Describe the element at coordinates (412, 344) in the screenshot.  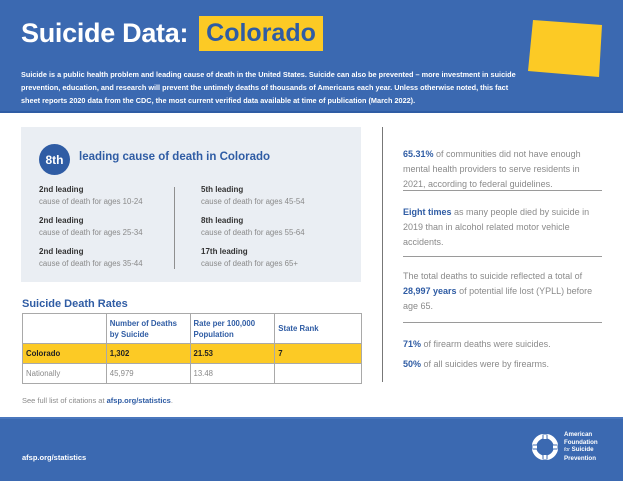
I see `fact-highlight: 71%` at that location.